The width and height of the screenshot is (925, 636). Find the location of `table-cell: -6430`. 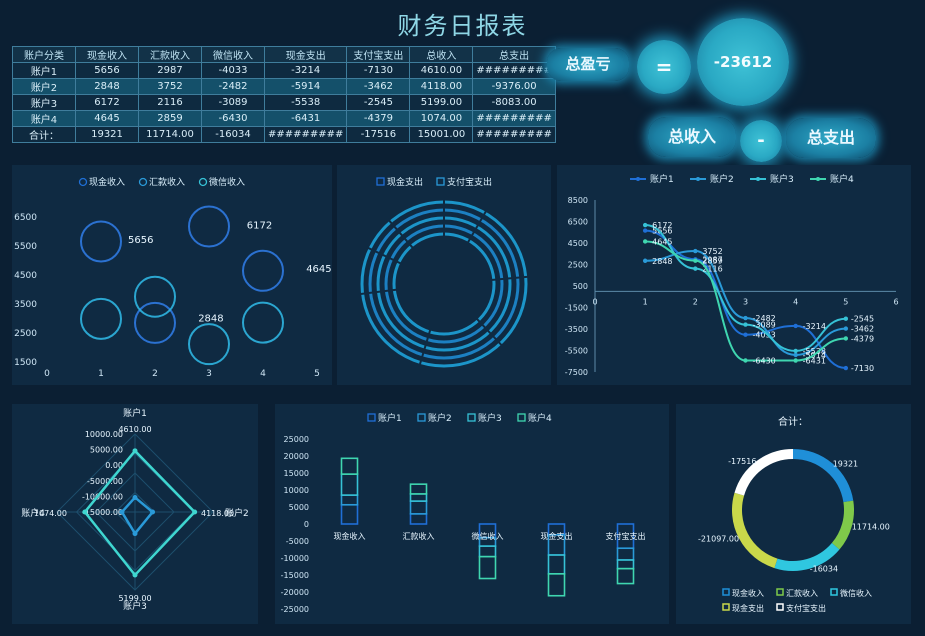

table-cell: -6430 is located at coordinates (233, 118).